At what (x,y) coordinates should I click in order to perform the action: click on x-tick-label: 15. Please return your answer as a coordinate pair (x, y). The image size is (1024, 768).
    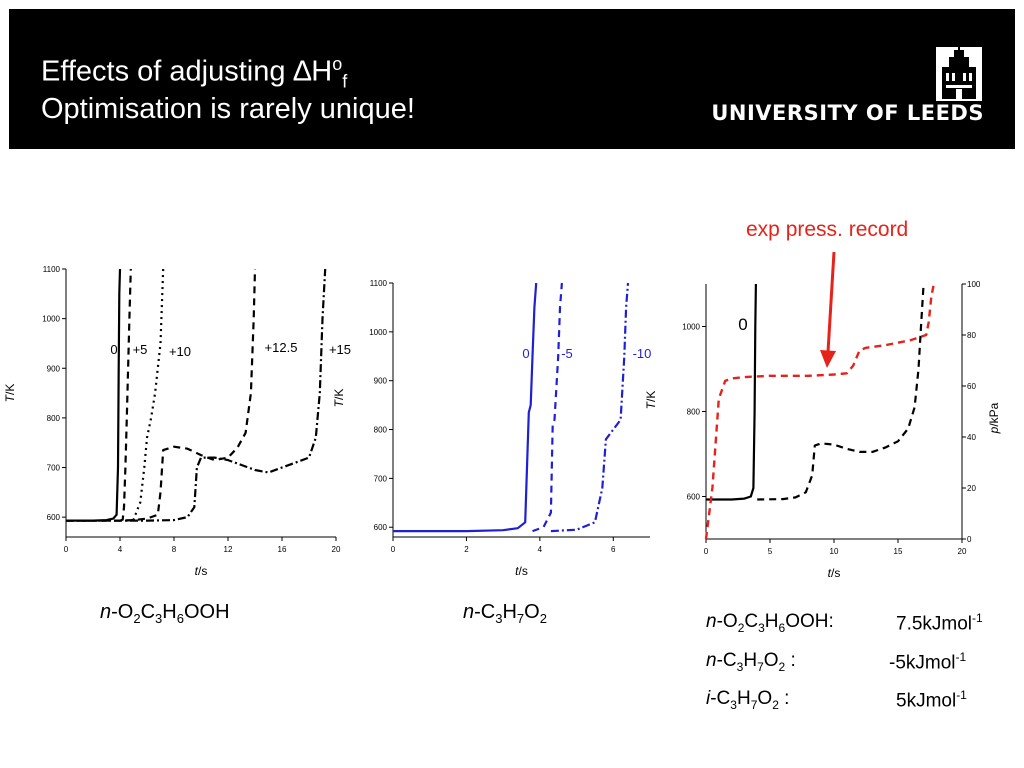
    Looking at the image, I should click on (898, 551).